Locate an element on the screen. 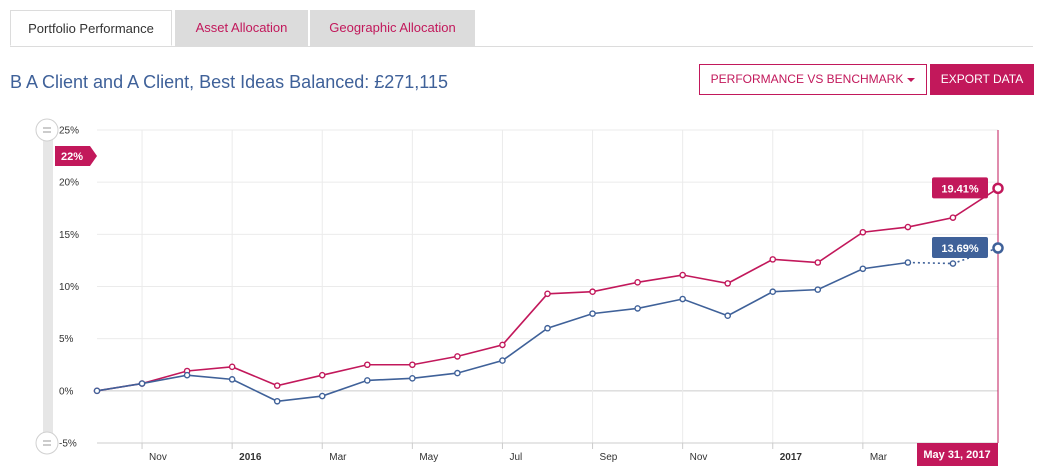 The height and width of the screenshot is (470, 1045). y-axis: 25% 20% 15% 10% 5% 0% -5% is located at coordinates (69, 288).